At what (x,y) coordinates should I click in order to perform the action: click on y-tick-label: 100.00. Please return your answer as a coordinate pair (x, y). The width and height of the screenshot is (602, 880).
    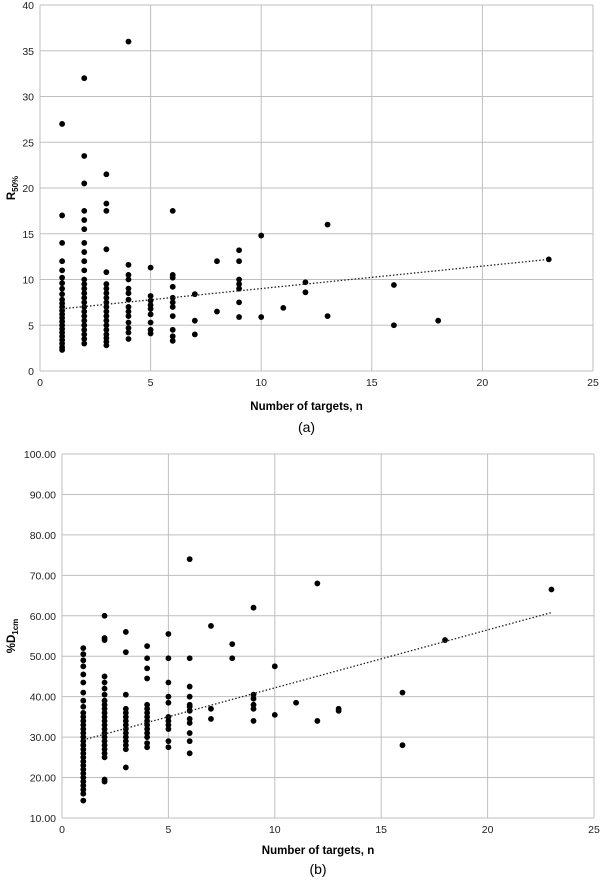
    Looking at the image, I should click on (40, 455).